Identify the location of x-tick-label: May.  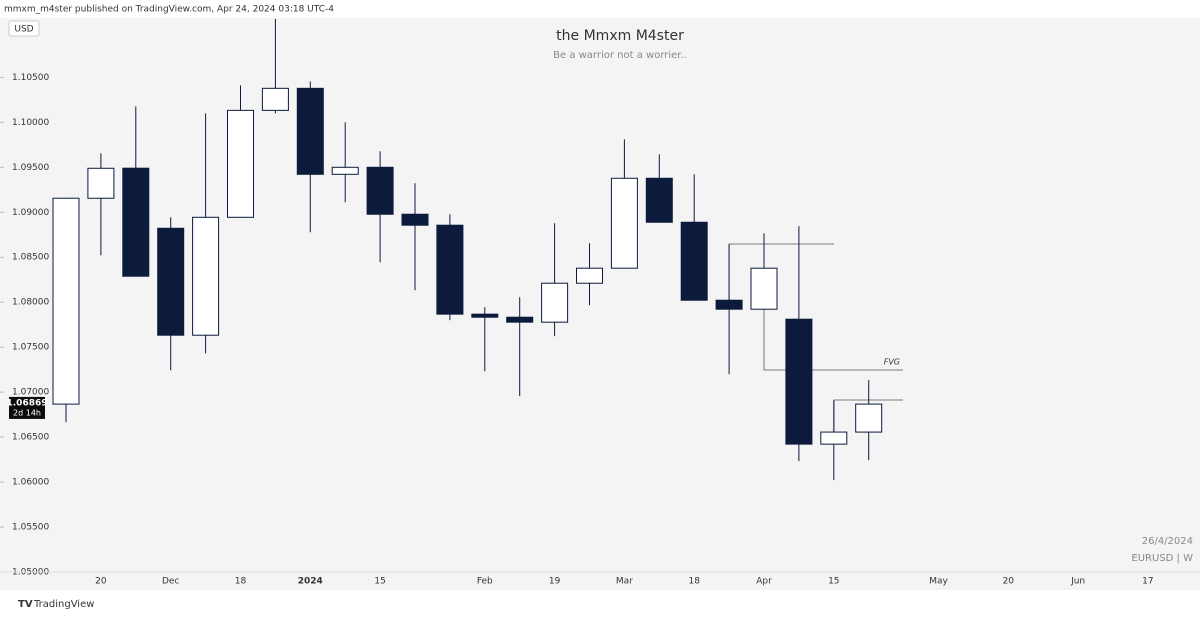
(938, 582).